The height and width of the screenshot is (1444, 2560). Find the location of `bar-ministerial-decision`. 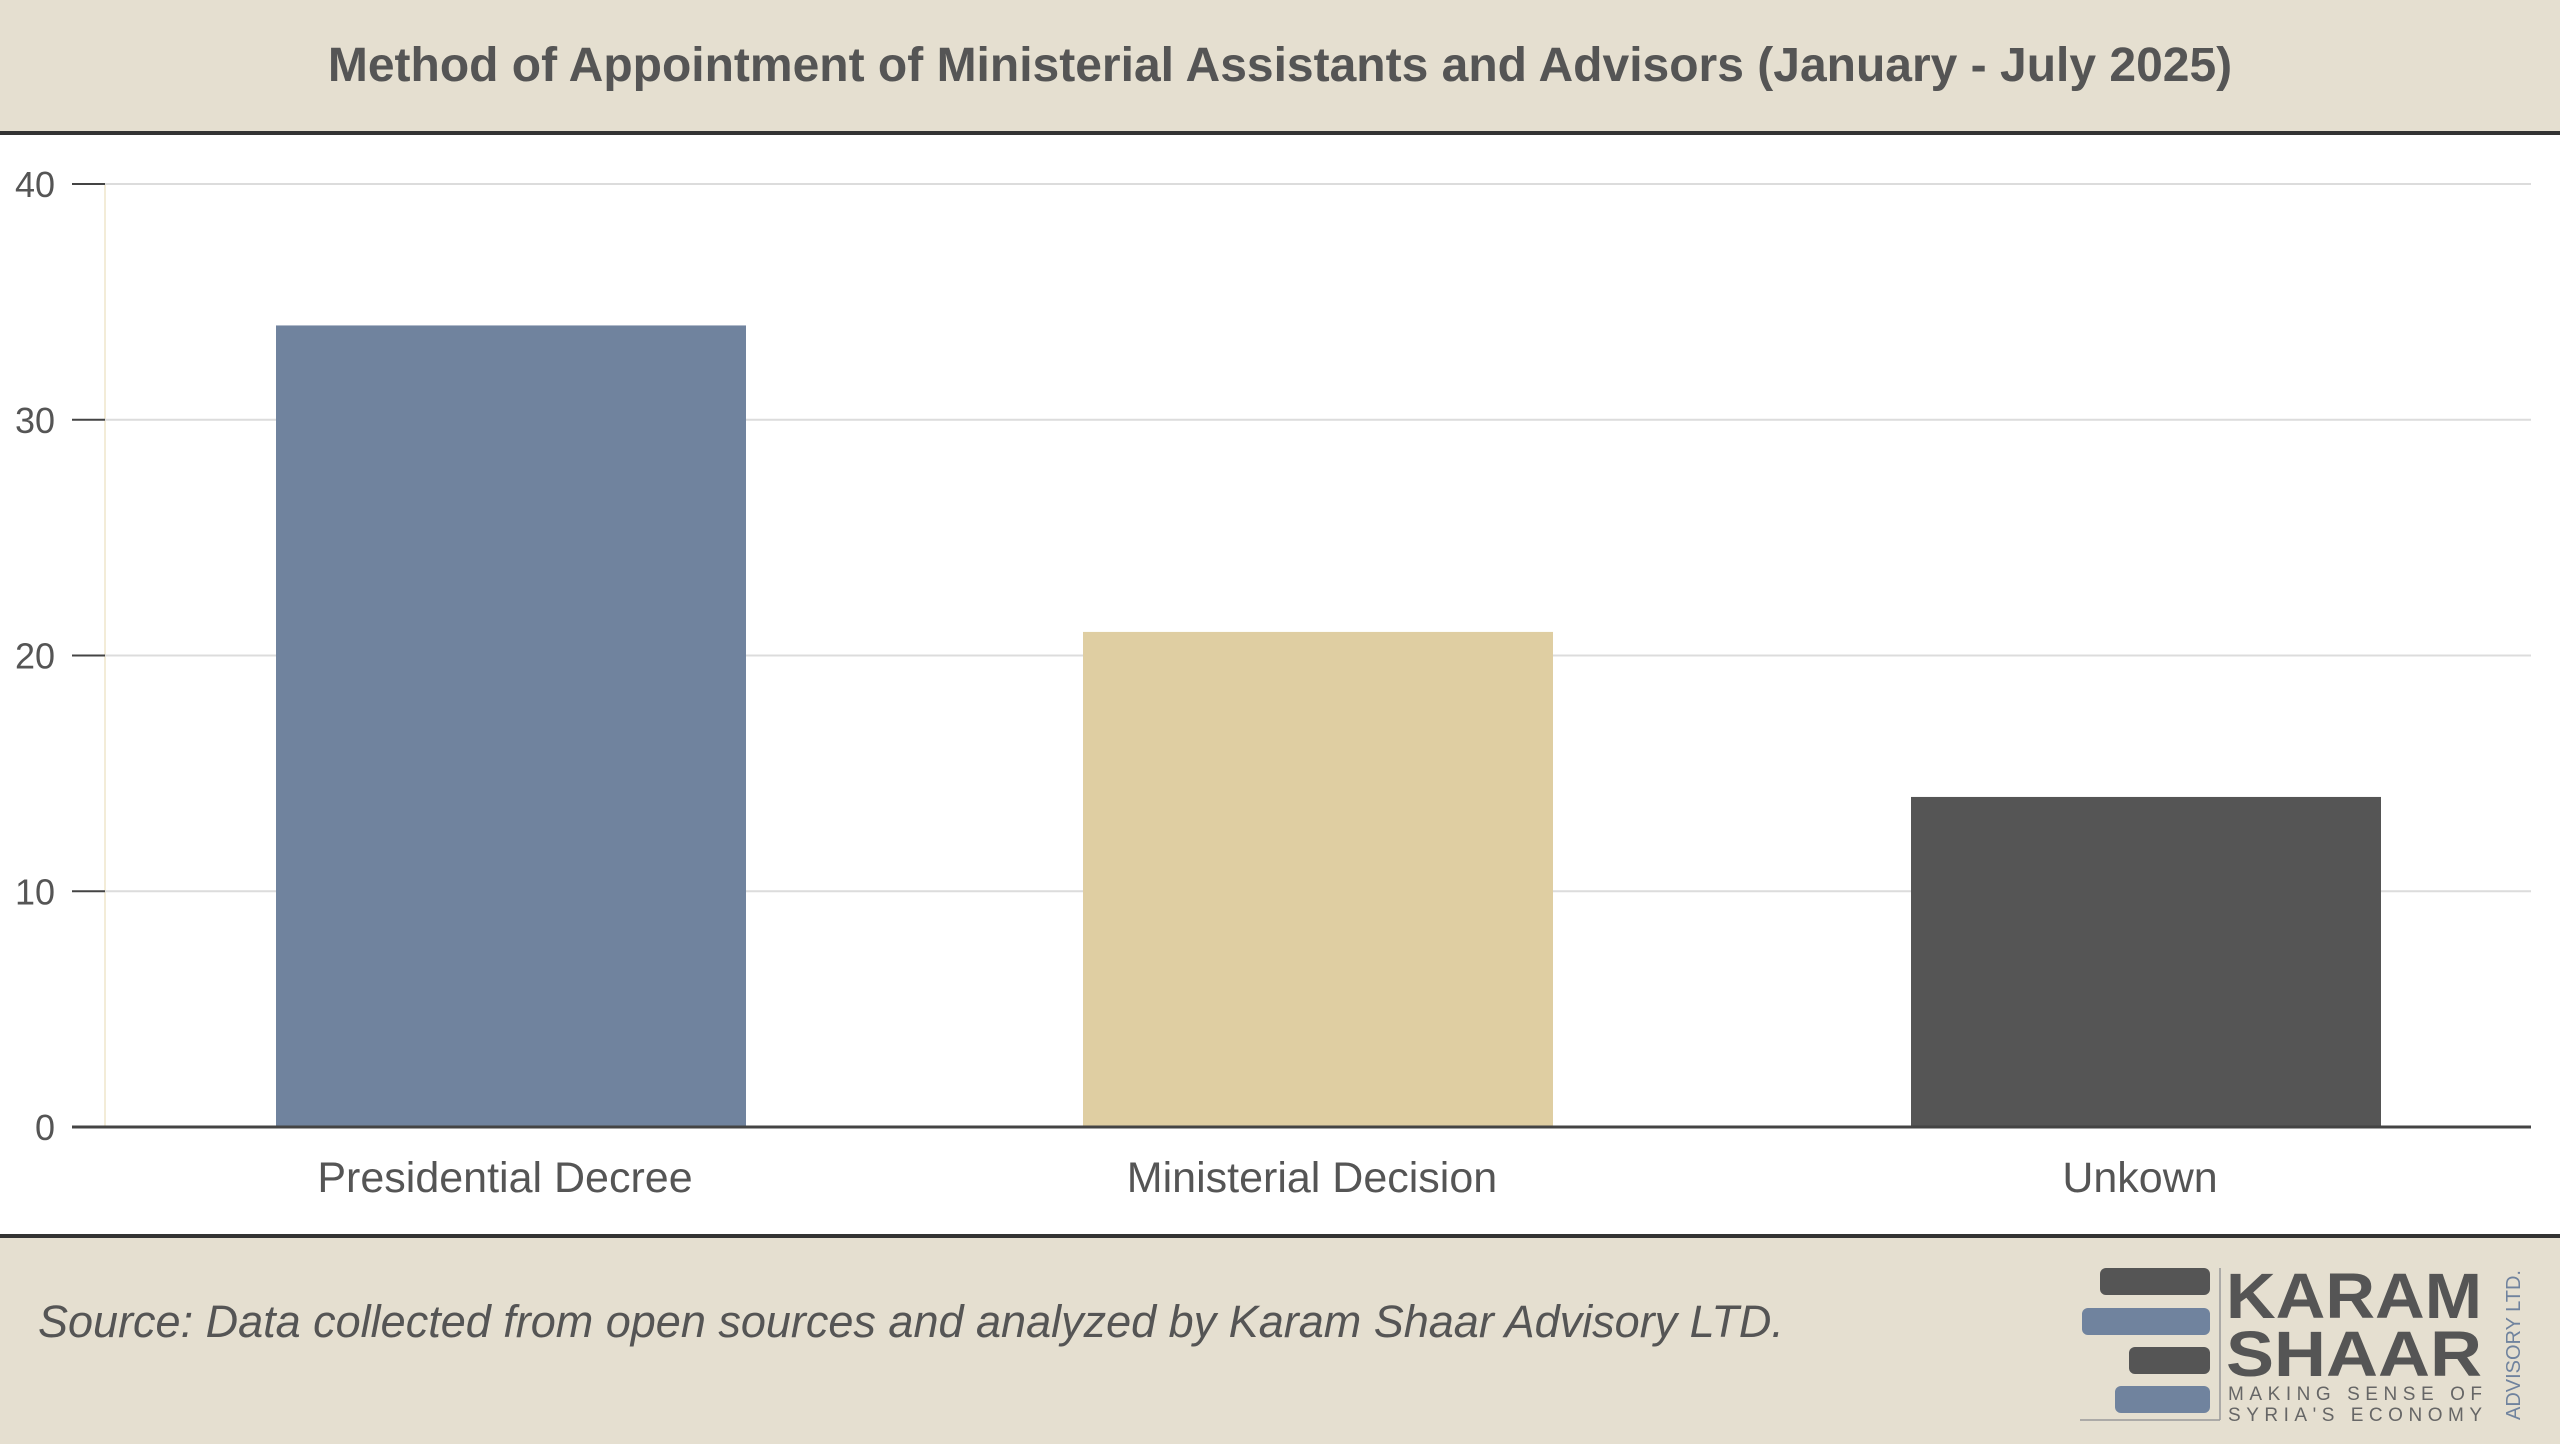

bar-ministerial-decision is located at coordinates (1318, 879).